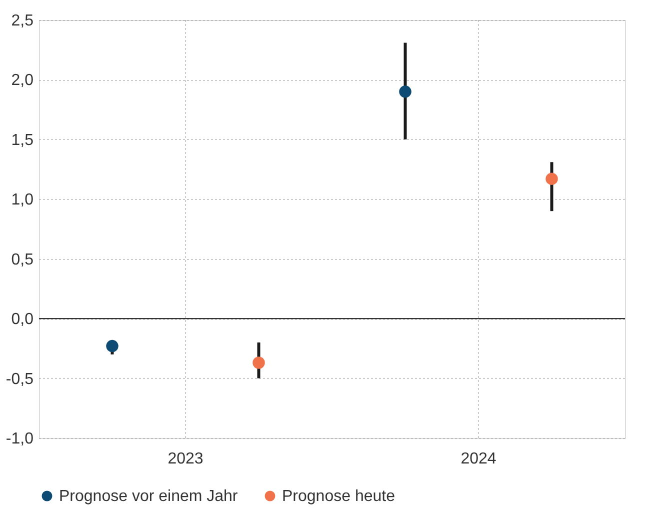 This screenshot has width=646, height=515. Describe the element at coordinates (22, 319) in the screenshot. I see `y-tick-label: 0,0` at that location.